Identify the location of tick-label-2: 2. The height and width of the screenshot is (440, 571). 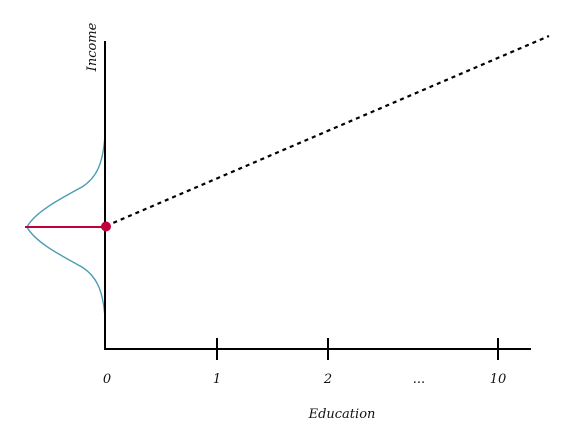
(327, 379).